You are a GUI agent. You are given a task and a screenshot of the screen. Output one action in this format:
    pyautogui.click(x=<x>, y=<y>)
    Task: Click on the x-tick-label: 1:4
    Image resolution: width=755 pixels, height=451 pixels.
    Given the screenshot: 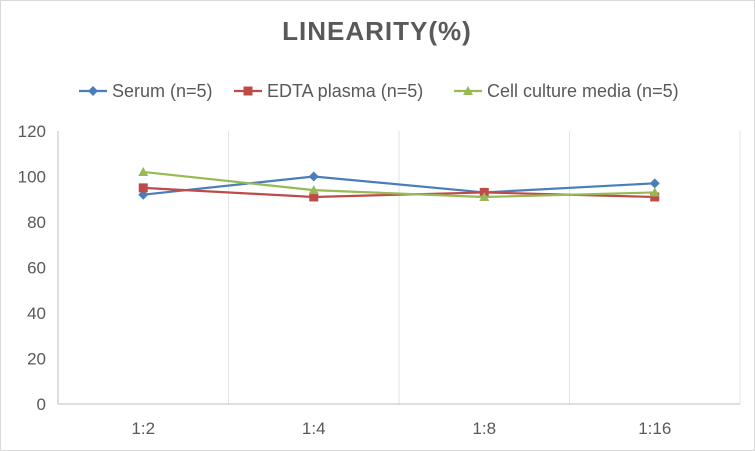 What is the action you would take?
    pyautogui.click(x=314, y=428)
    